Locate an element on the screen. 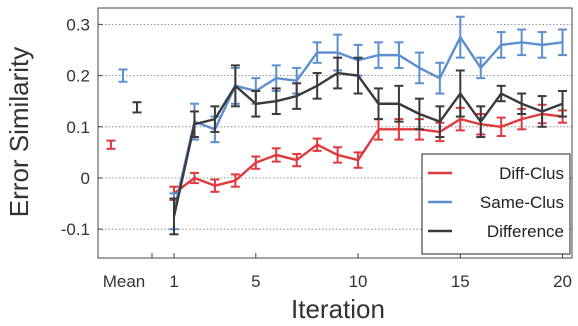 The width and height of the screenshot is (578, 326). legend-label: Difference is located at coordinates (525, 231).